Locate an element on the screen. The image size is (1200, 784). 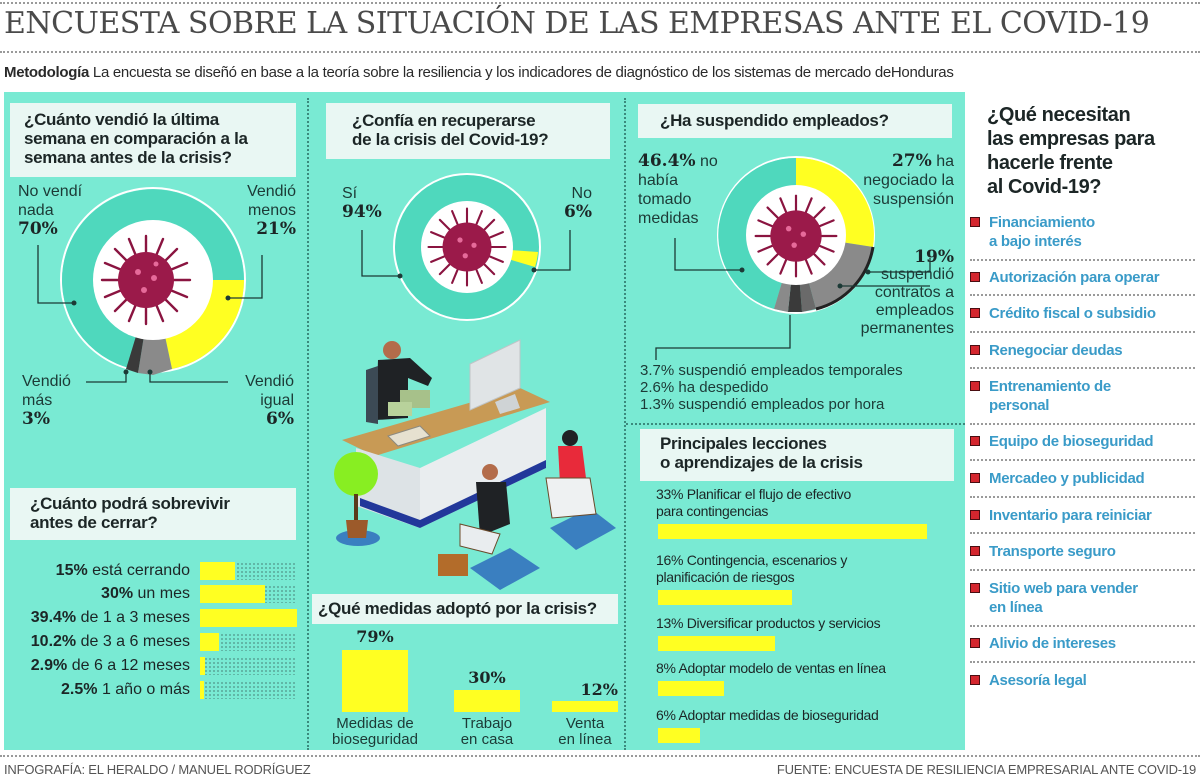
office-illustration is located at coordinates (475, 464).